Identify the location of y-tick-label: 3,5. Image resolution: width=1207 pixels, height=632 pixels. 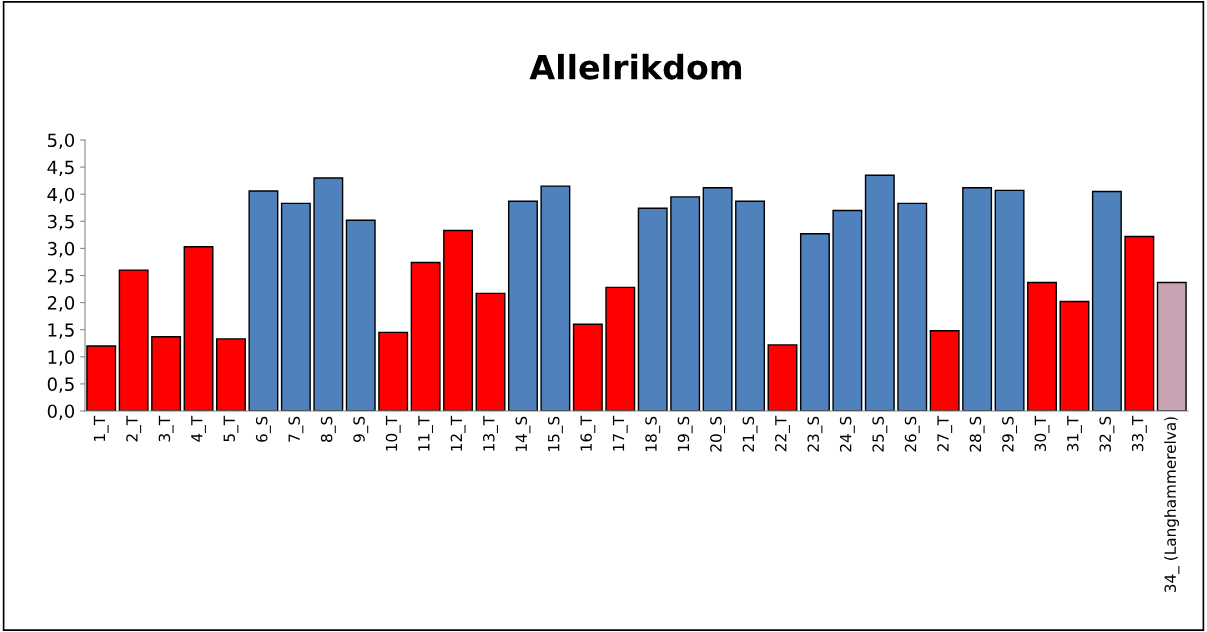
(60, 222).